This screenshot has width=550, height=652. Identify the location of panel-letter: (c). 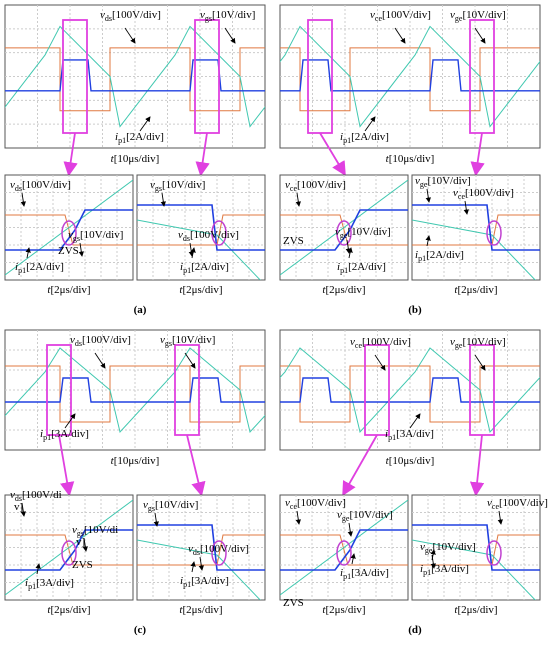
(140, 630).